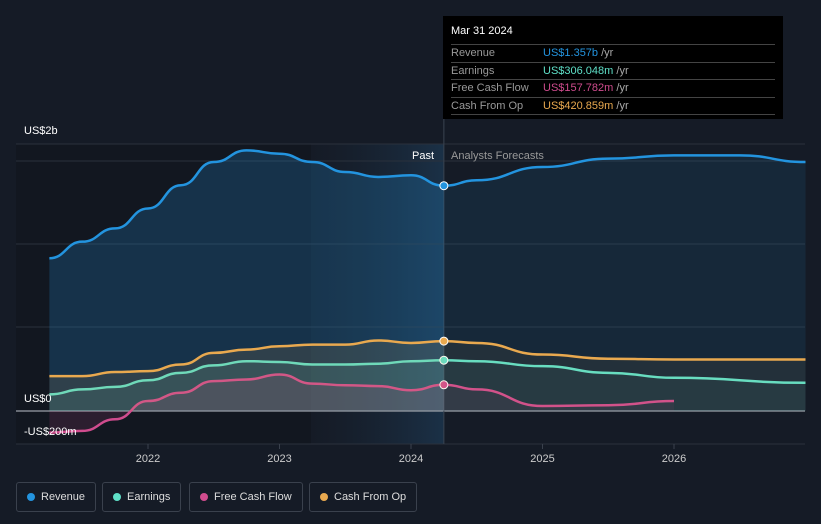 The height and width of the screenshot is (524, 821). I want to click on forecast-label: Analysts Forecasts, so click(497, 156).